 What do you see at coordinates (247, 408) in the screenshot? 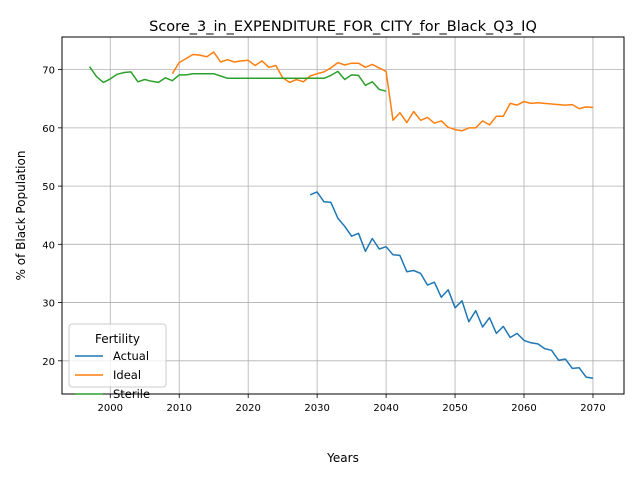
I see `x-tick-label: 2020` at bounding box center [247, 408].